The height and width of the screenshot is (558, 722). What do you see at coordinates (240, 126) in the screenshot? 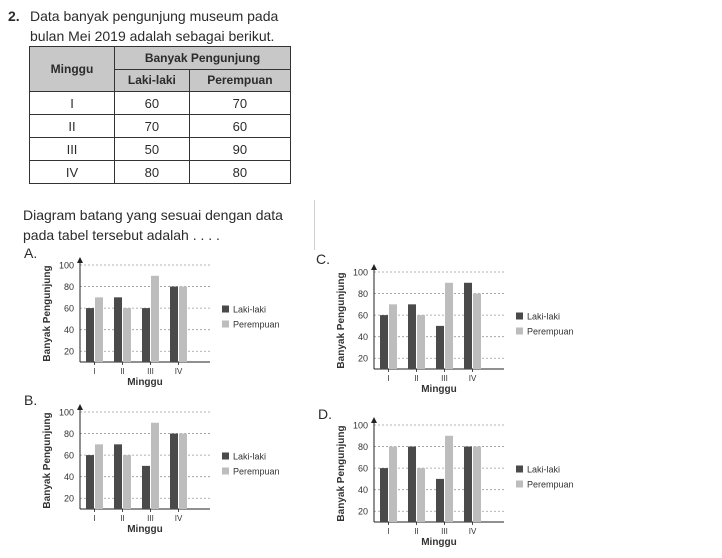
I see `cell-perempuan: 60` at bounding box center [240, 126].